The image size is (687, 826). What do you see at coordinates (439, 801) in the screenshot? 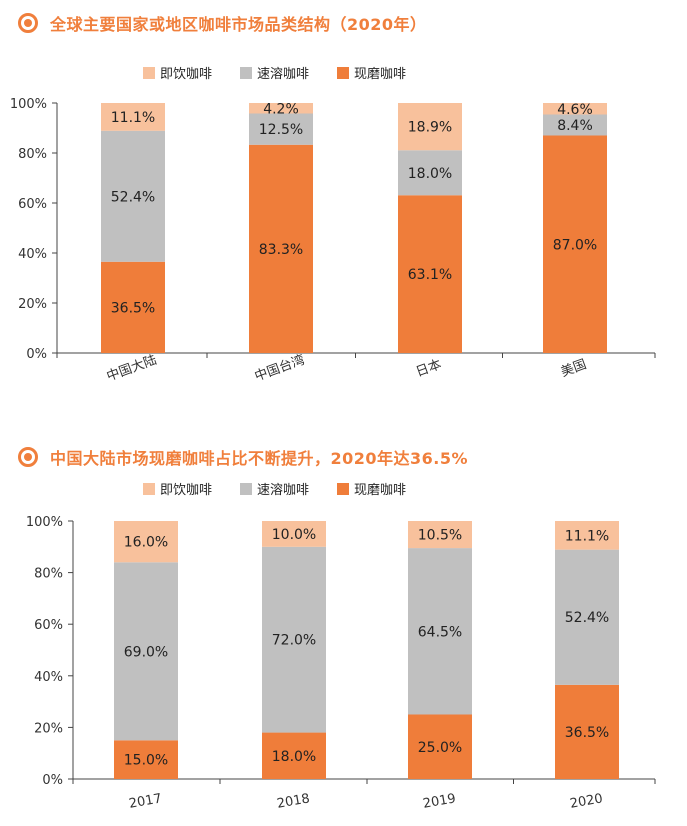
I see `x-tick-label: 2019` at bounding box center [439, 801].